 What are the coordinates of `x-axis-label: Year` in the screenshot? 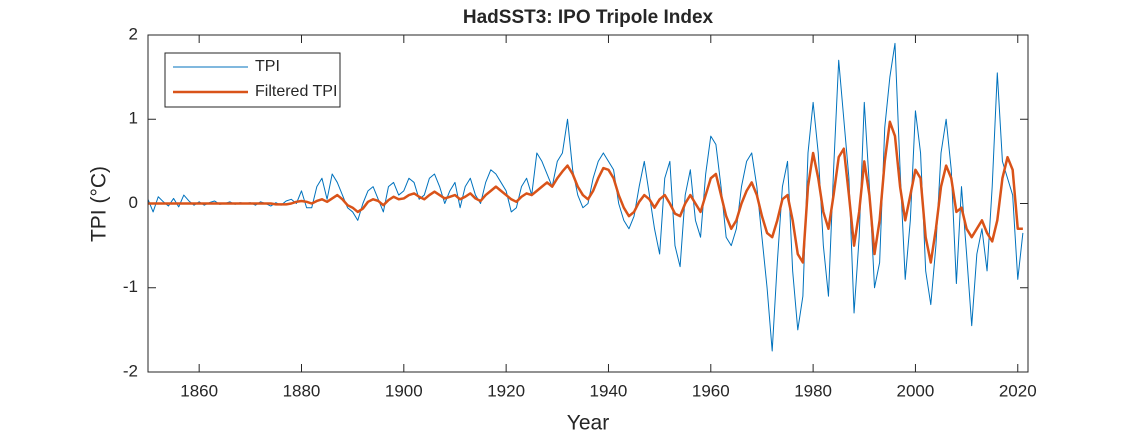 It's located at (588, 423).